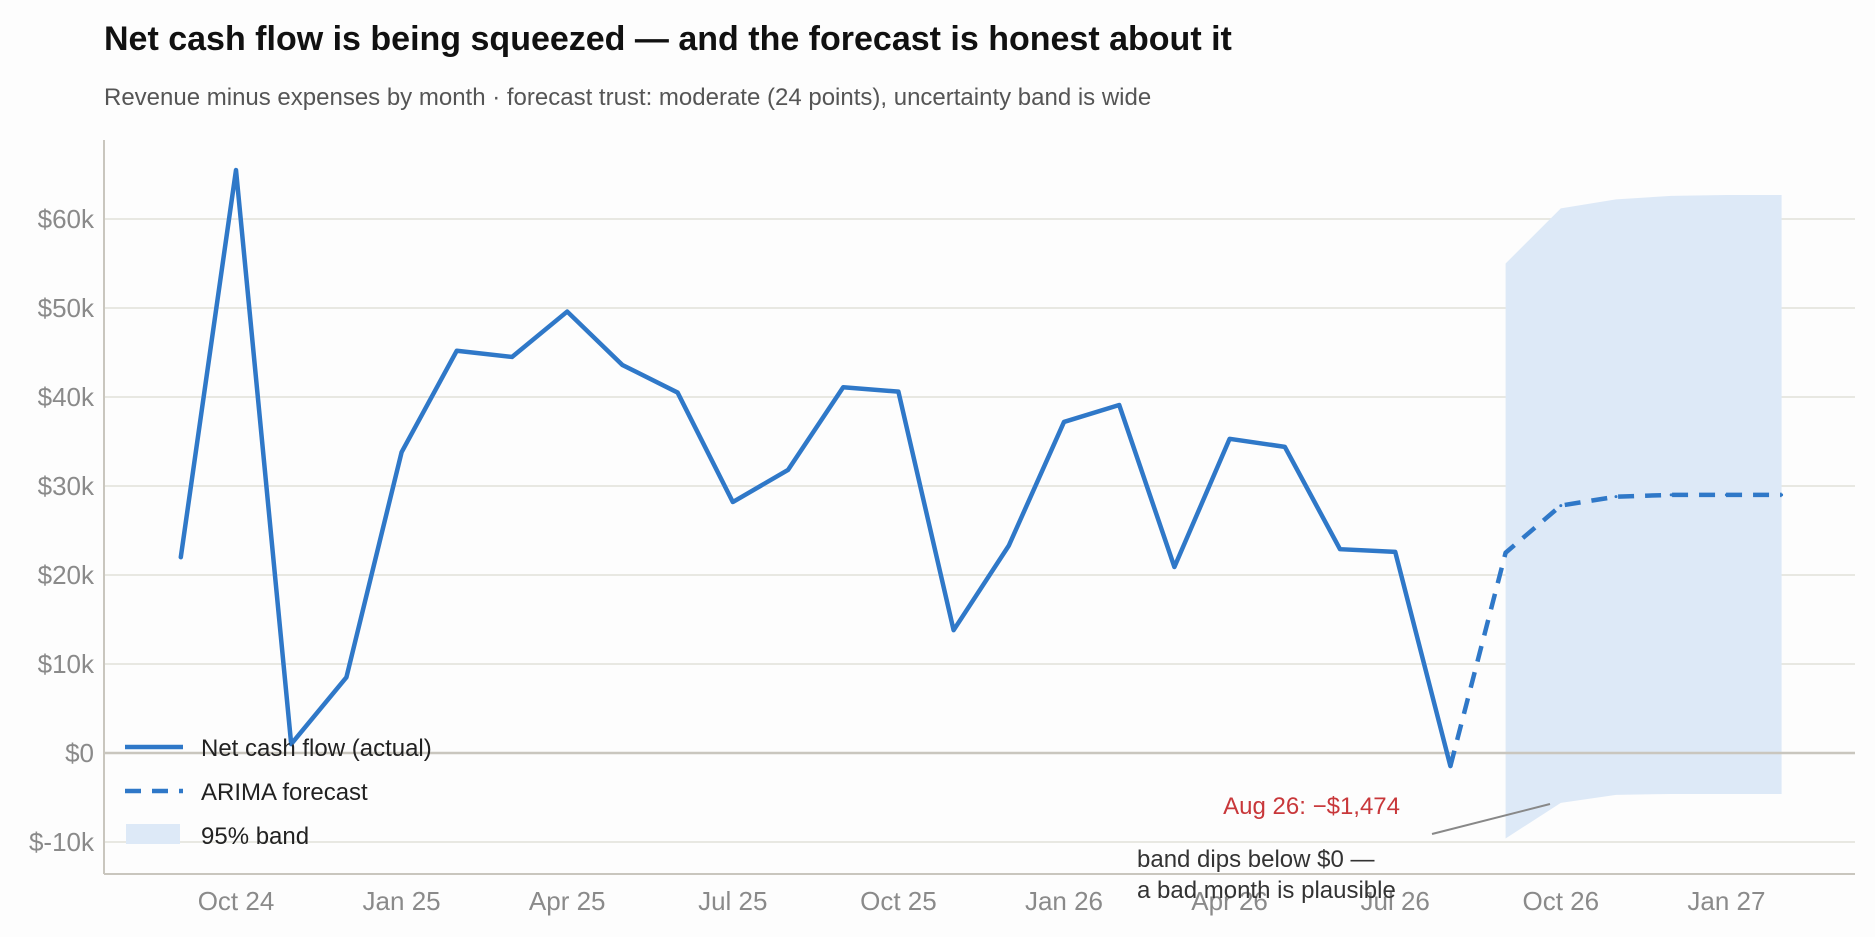 The height and width of the screenshot is (937, 1875). What do you see at coordinates (1064, 901) in the screenshot?
I see `x-tick-label: Jan 26` at bounding box center [1064, 901].